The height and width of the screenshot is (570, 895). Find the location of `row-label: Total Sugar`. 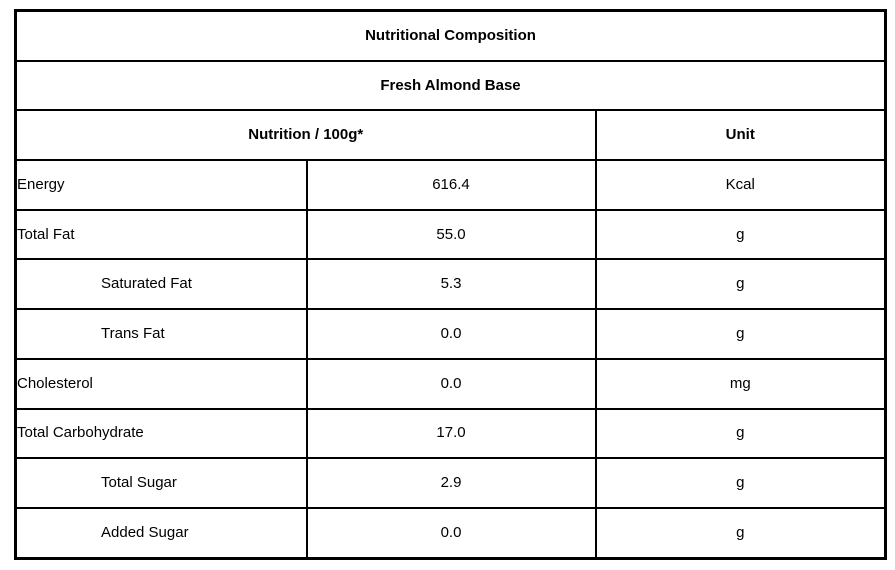

row-label: Total Sugar is located at coordinates (161, 483).